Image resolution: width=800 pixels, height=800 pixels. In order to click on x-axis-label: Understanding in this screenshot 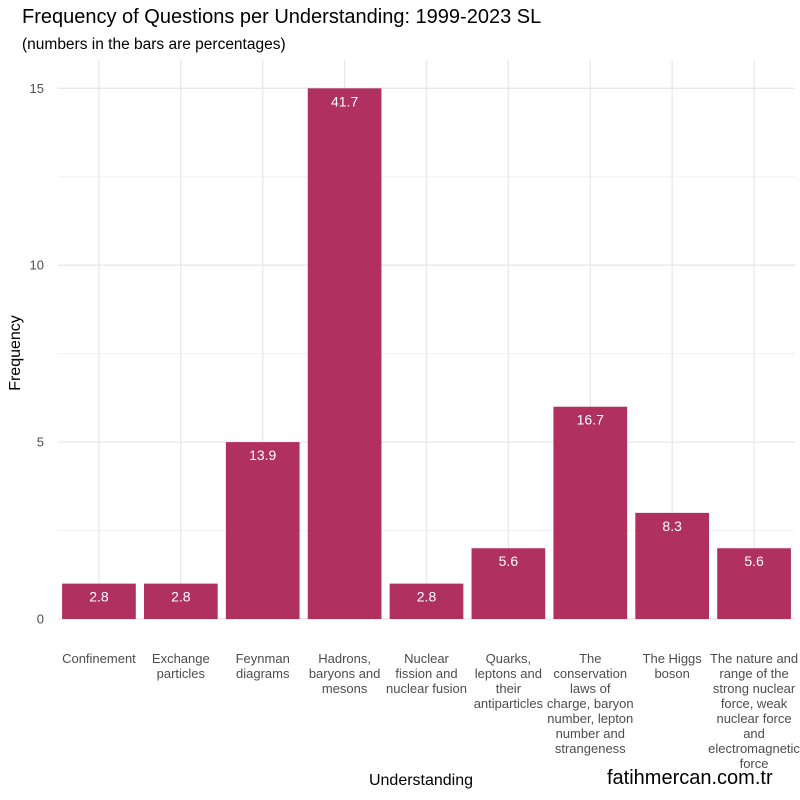, I will do `click(421, 780)`.